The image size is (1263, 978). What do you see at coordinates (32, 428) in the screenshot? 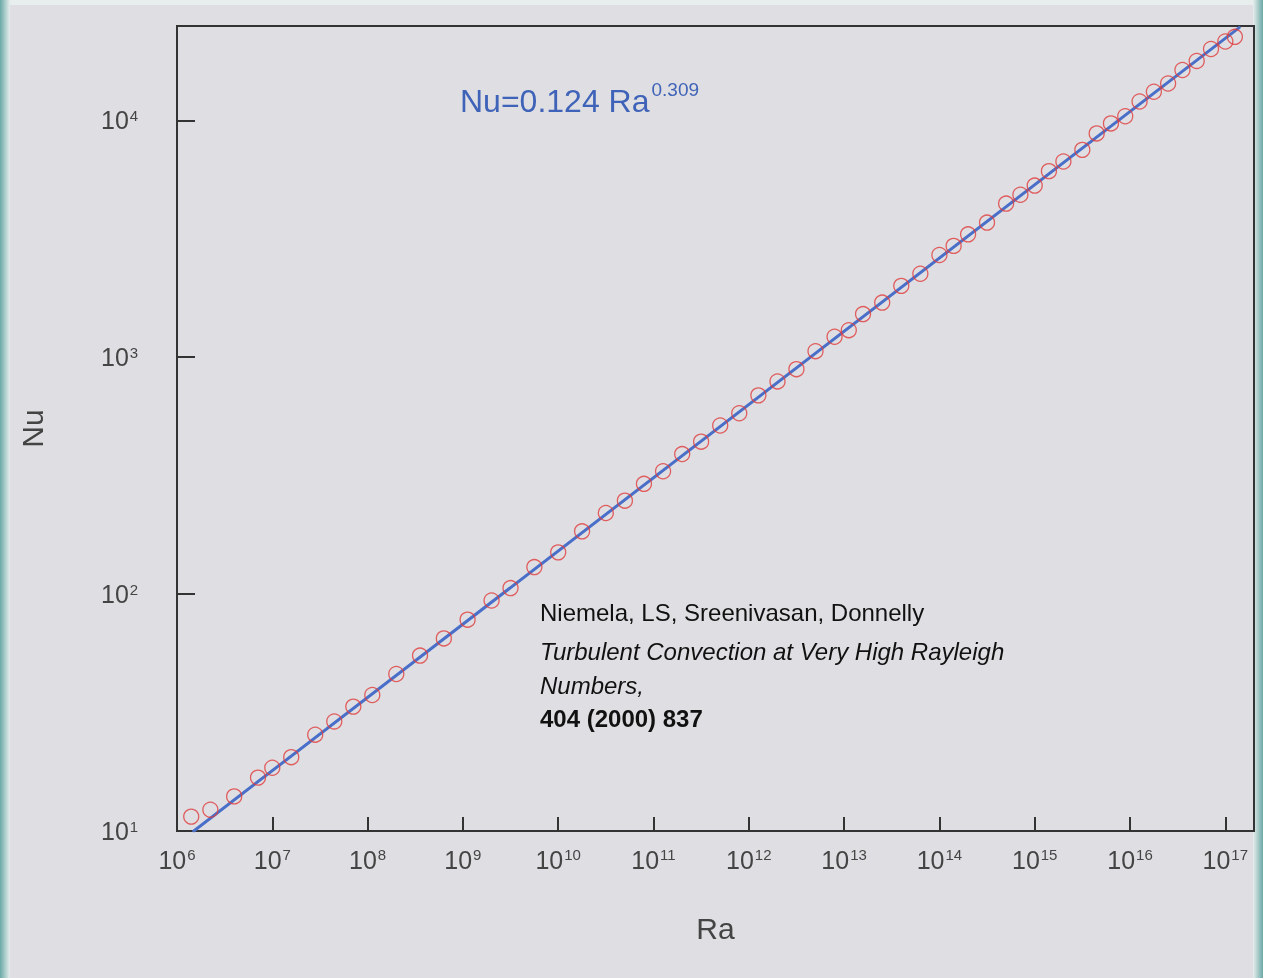
I see `y-axis-title: Nu` at bounding box center [32, 428].